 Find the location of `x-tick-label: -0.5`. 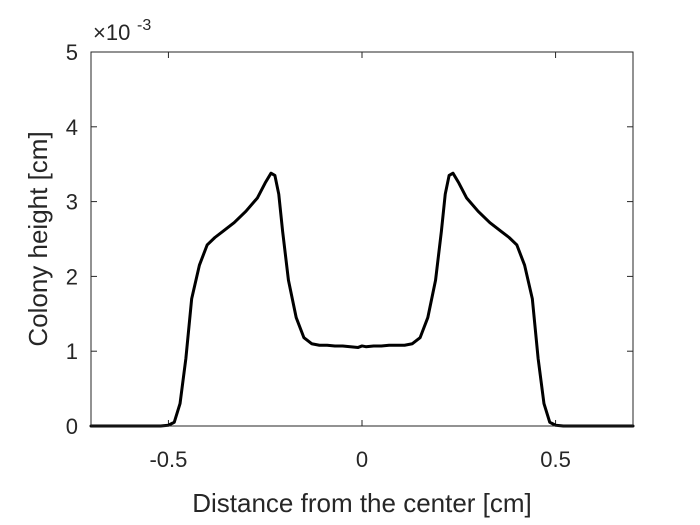

x-tick-label: -0.5 is located at coordinates (168, 459).